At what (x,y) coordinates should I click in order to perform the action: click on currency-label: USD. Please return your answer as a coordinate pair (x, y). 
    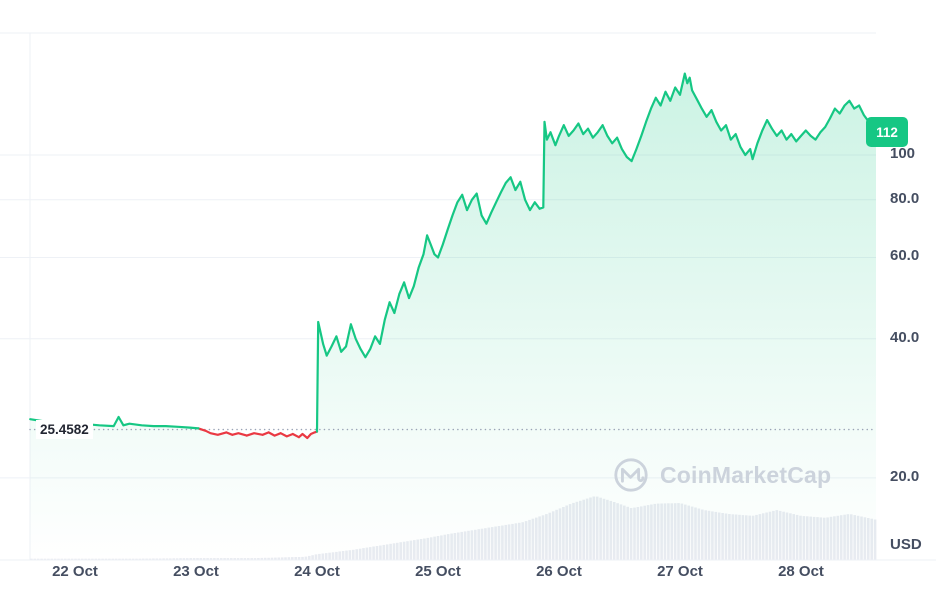
    Looking at the image, I should click on (906, 544).